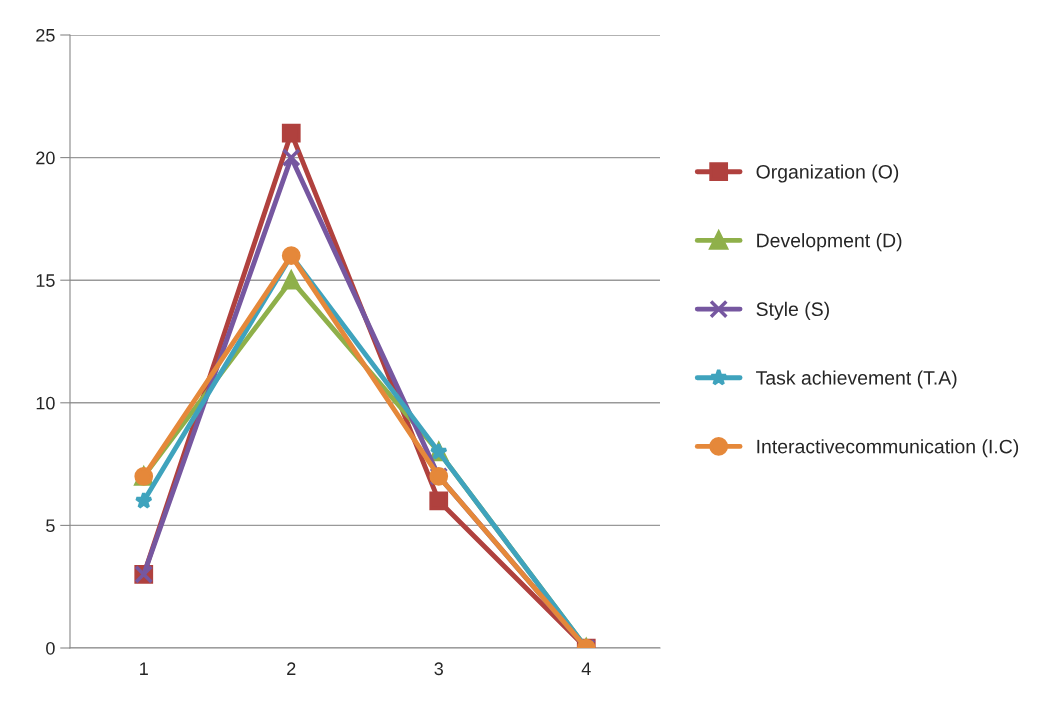 The image size is (1045, 711). I want to click on x-tick-label: 3, so click(438, 669).